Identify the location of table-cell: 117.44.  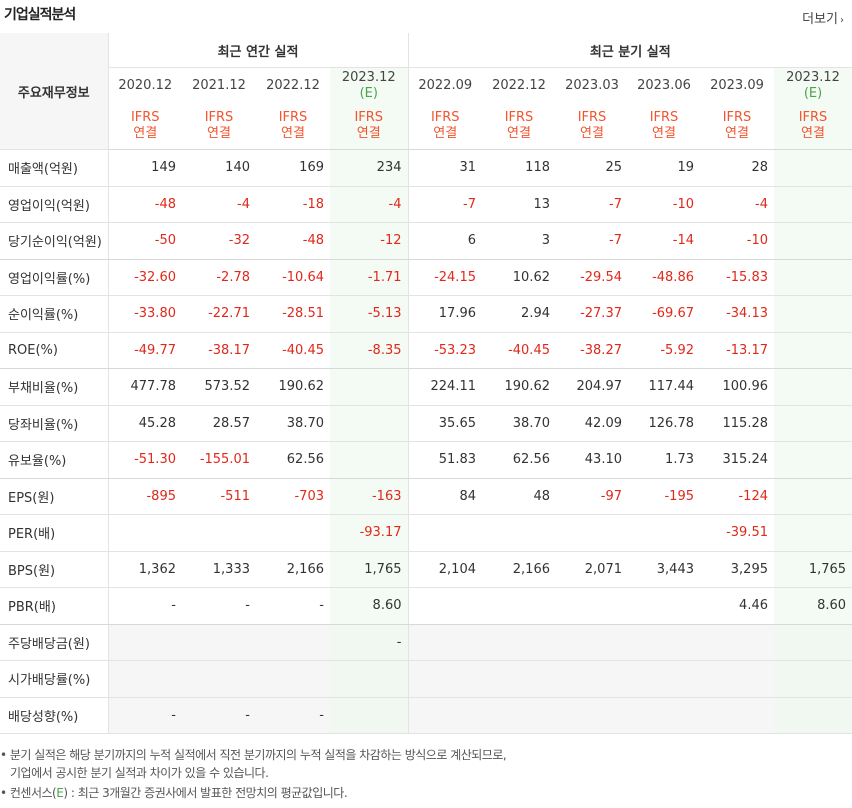
(664, 387).